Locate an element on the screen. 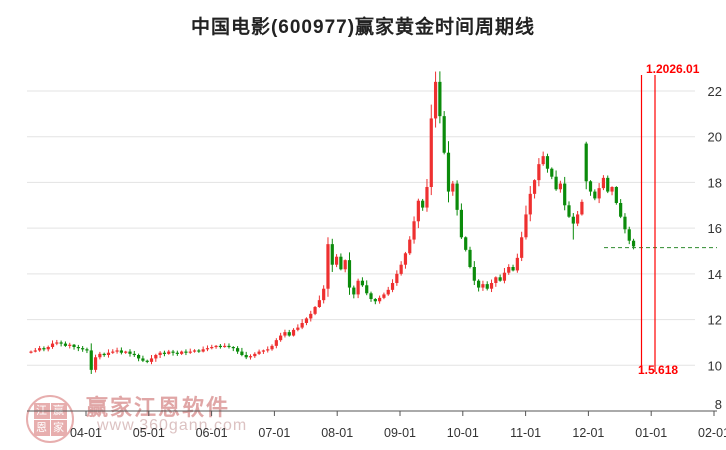 Image resolution: width=726 pixels, height=450 pixels. x-axis-label: 07-01 is located at coordinates (274, 433).